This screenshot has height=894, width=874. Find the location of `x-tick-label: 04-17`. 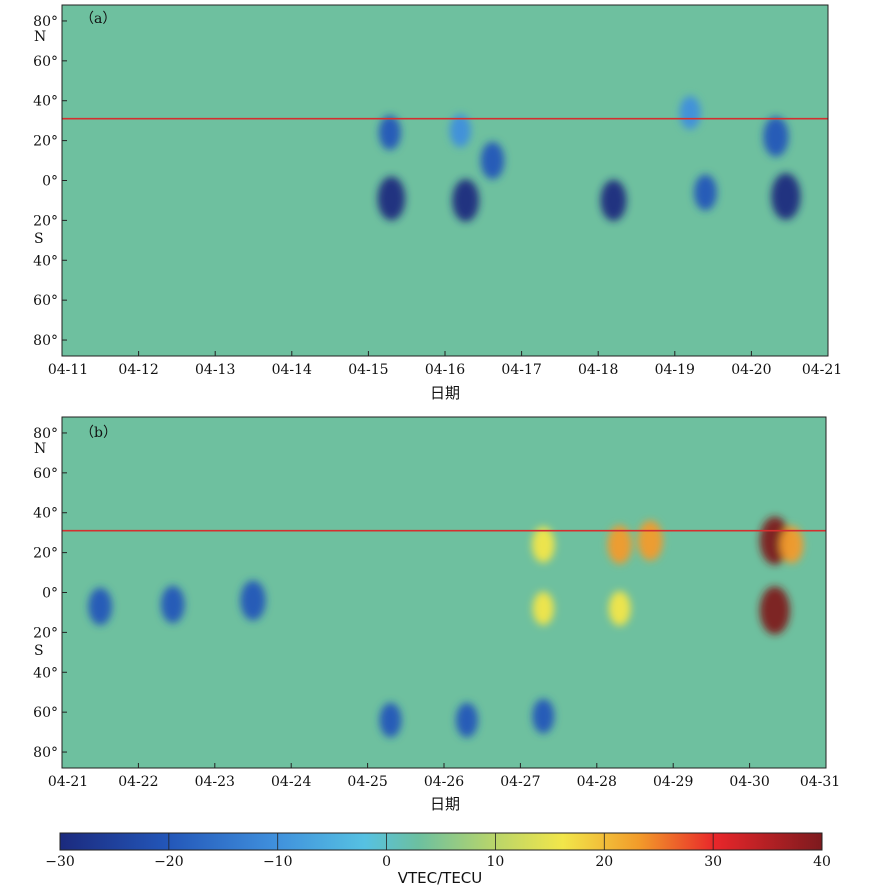

x-tick-label: 04-17 is located at coordinates (521, 370).